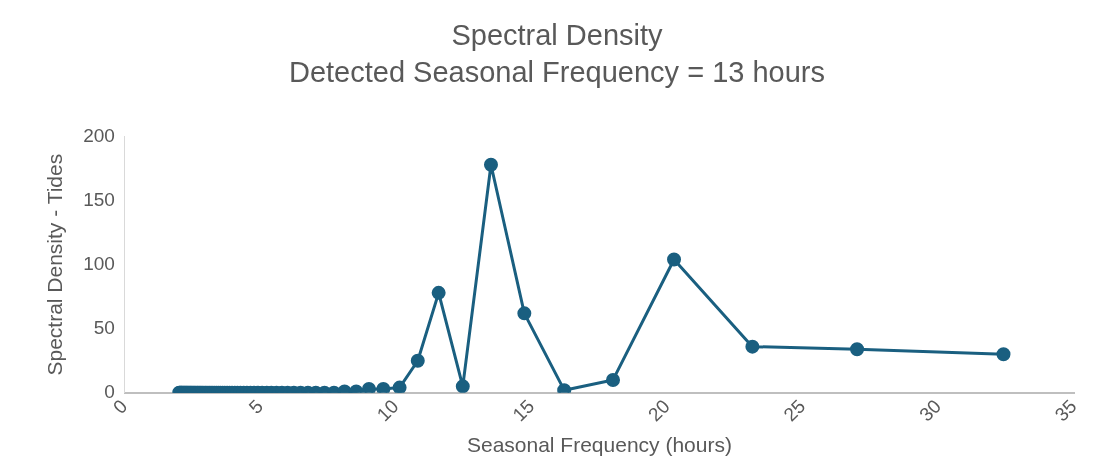  What do you see at coordinates (104, 327) in the screenshot?
I see `y-tick-label: 50` at bounding box center [104, 327].